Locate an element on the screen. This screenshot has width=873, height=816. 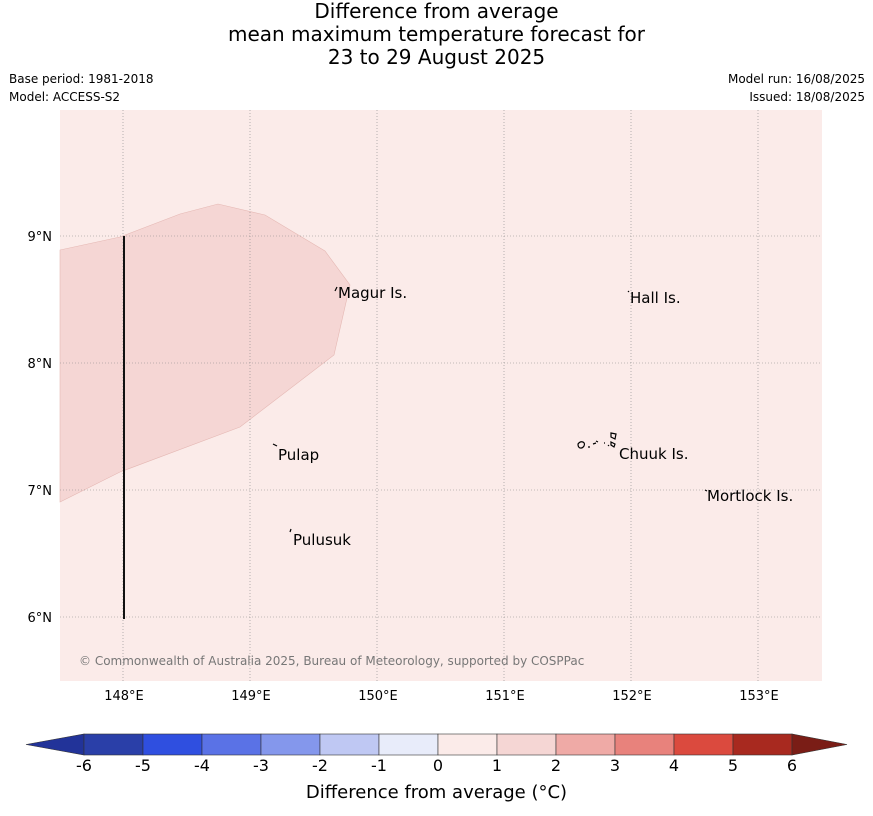
colorbar is located at coordinates (436, 744).